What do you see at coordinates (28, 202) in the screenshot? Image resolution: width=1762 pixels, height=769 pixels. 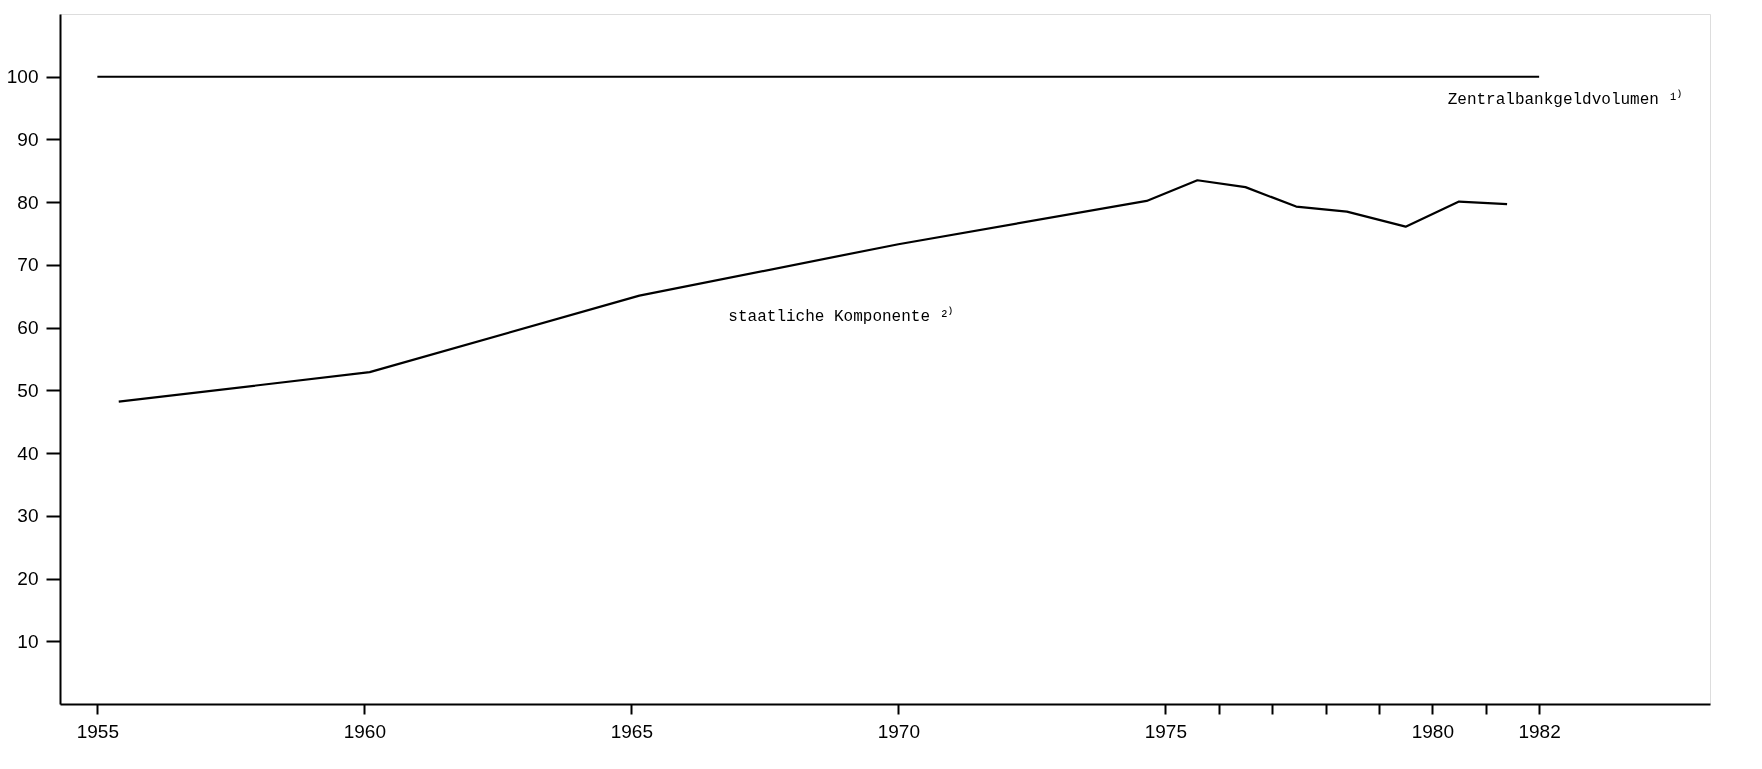 I see `y-tick-label: 80` at bounding box center [28, 202].